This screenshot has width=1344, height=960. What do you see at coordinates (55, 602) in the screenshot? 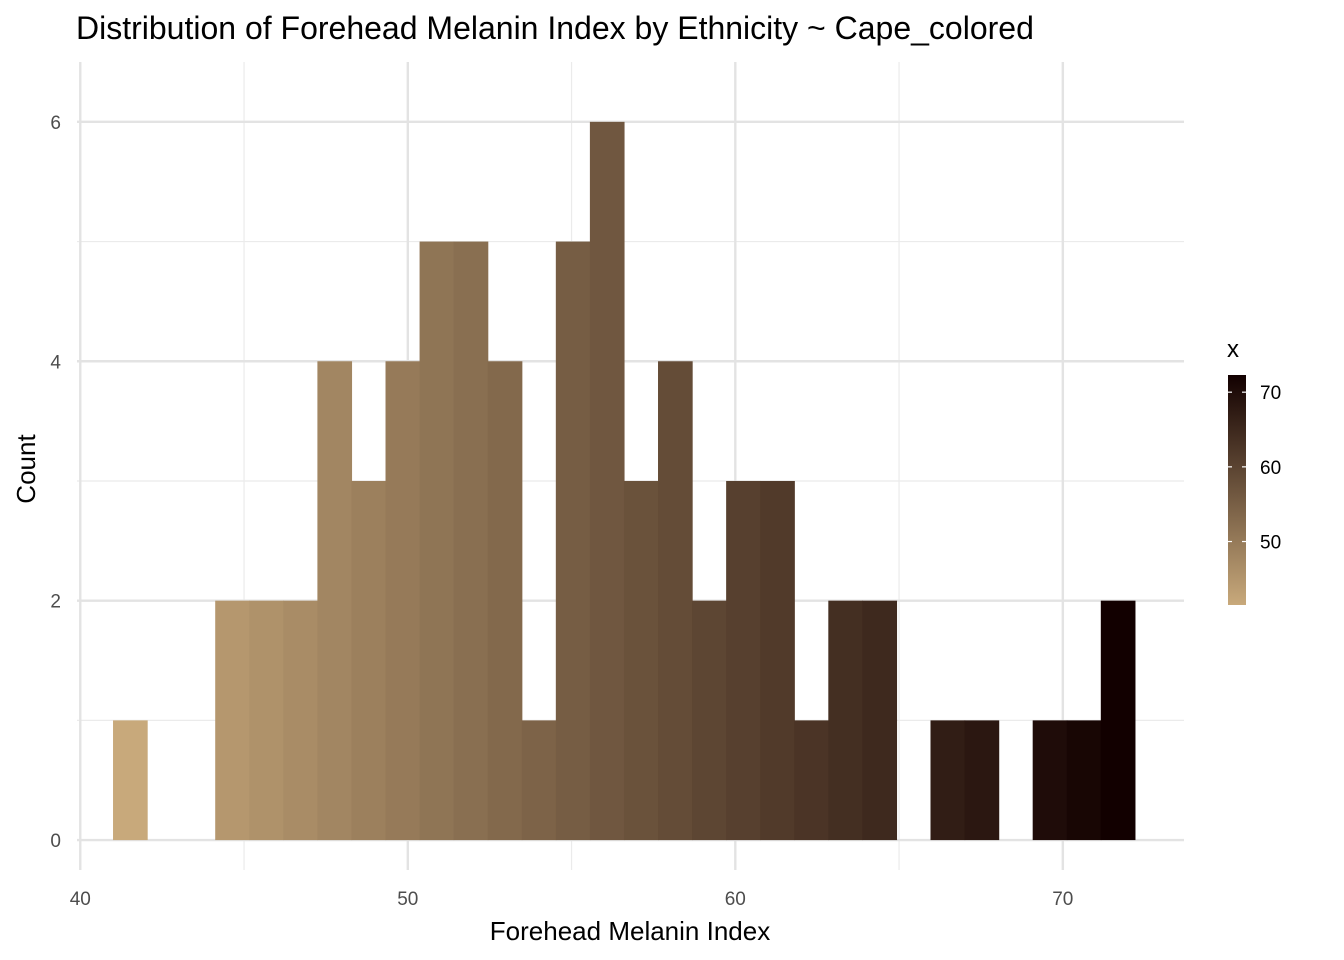
I see `y-tick-label: 2` at bounding box center [55, 602].